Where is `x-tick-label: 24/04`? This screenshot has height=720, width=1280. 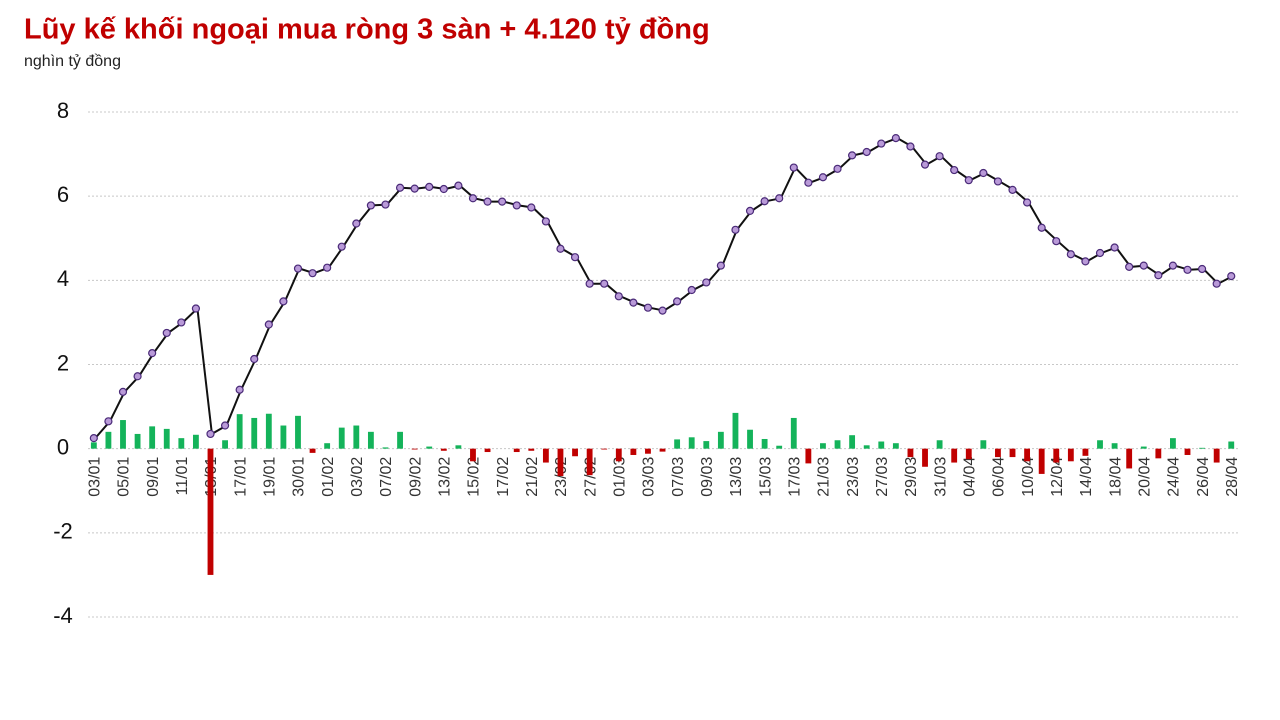 x-tick-label: 24/04 is located at coordinates (1174, 477).